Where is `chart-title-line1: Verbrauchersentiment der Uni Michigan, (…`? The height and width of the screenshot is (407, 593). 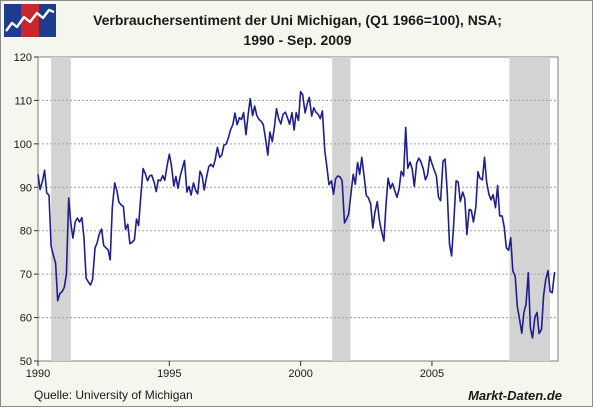
chart-title-line1: Verbrauchersentiment der Uni Michigan, (… is located at coordinates (297, 20).